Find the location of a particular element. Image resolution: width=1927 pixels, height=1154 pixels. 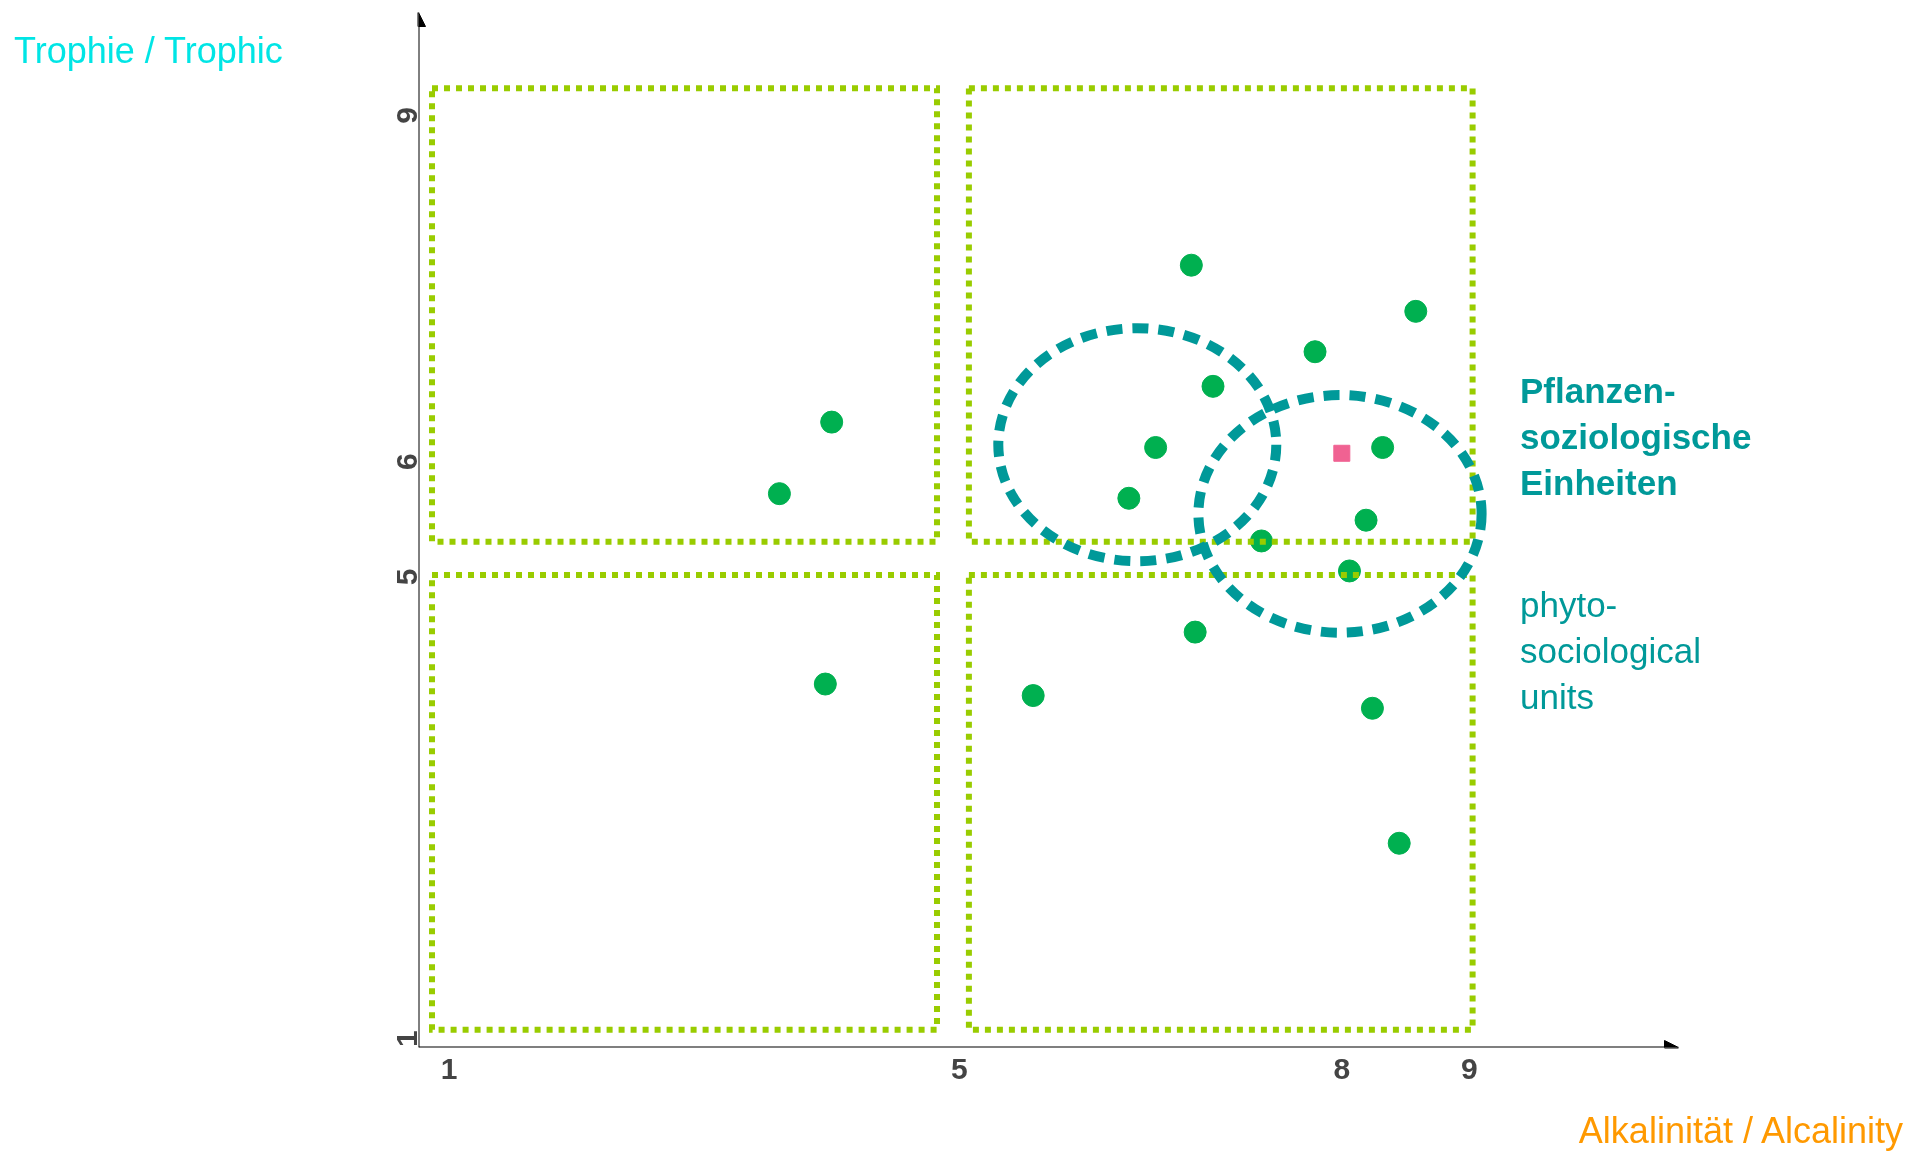

annotation: phyto- sociological units is located at coordinates (1610, 651).